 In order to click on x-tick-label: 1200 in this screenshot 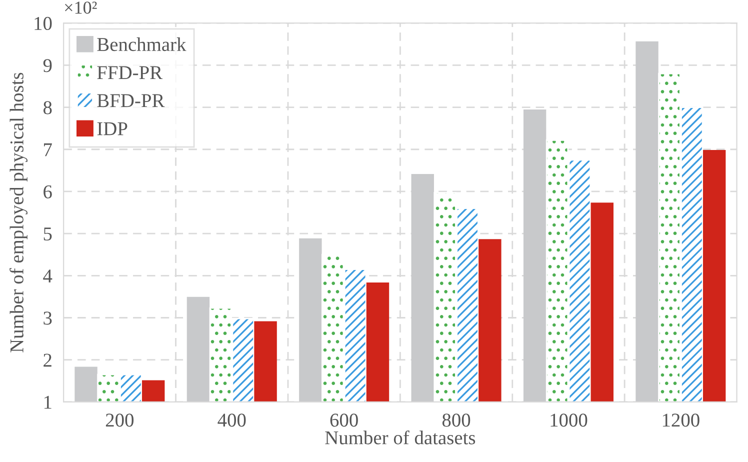, I will do `click(681, 420)`.